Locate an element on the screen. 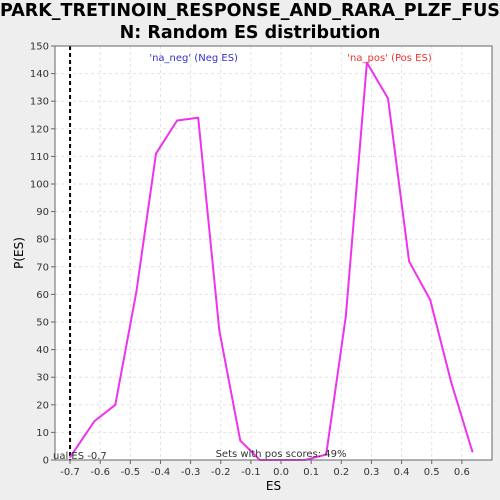  y-tick-label: 80 is located at coordinates (42, 240).